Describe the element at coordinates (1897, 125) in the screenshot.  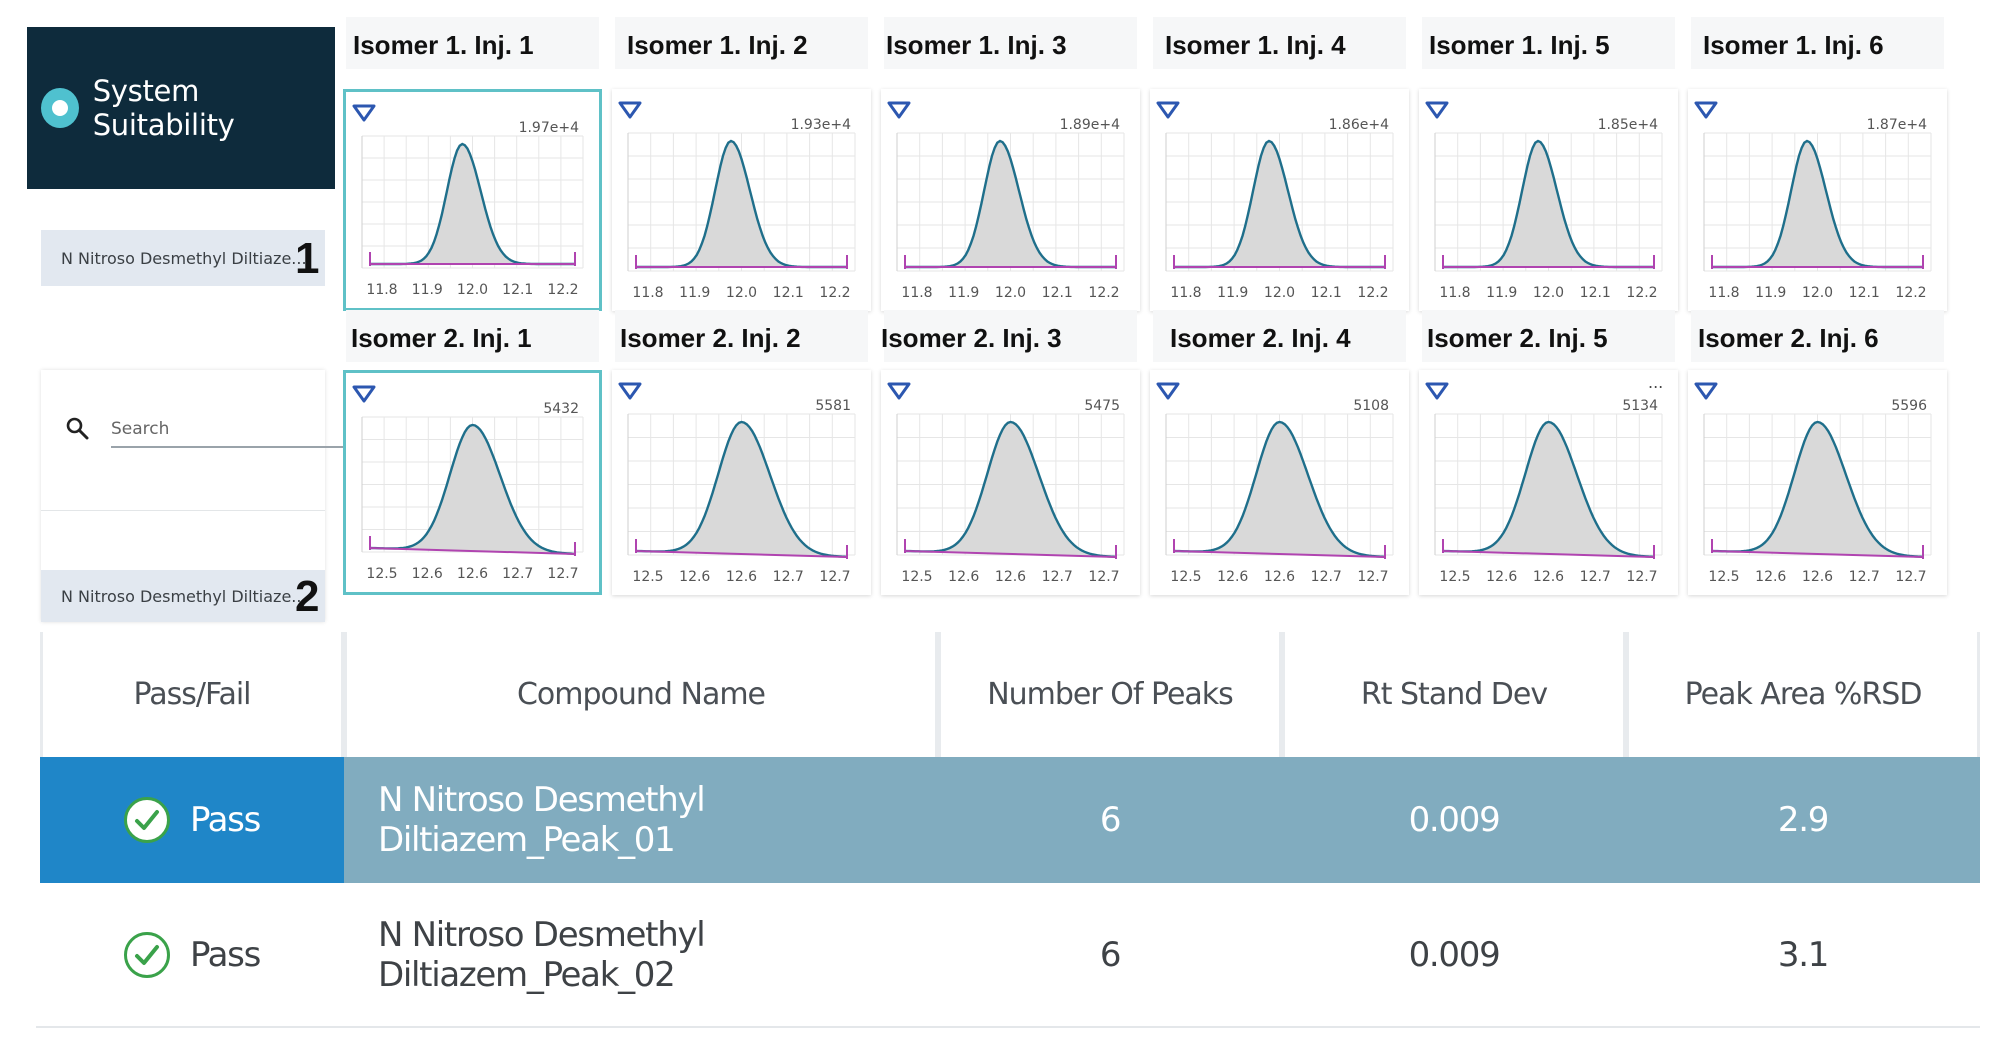
I see `y-max-label: 1.87e+4` at that location.